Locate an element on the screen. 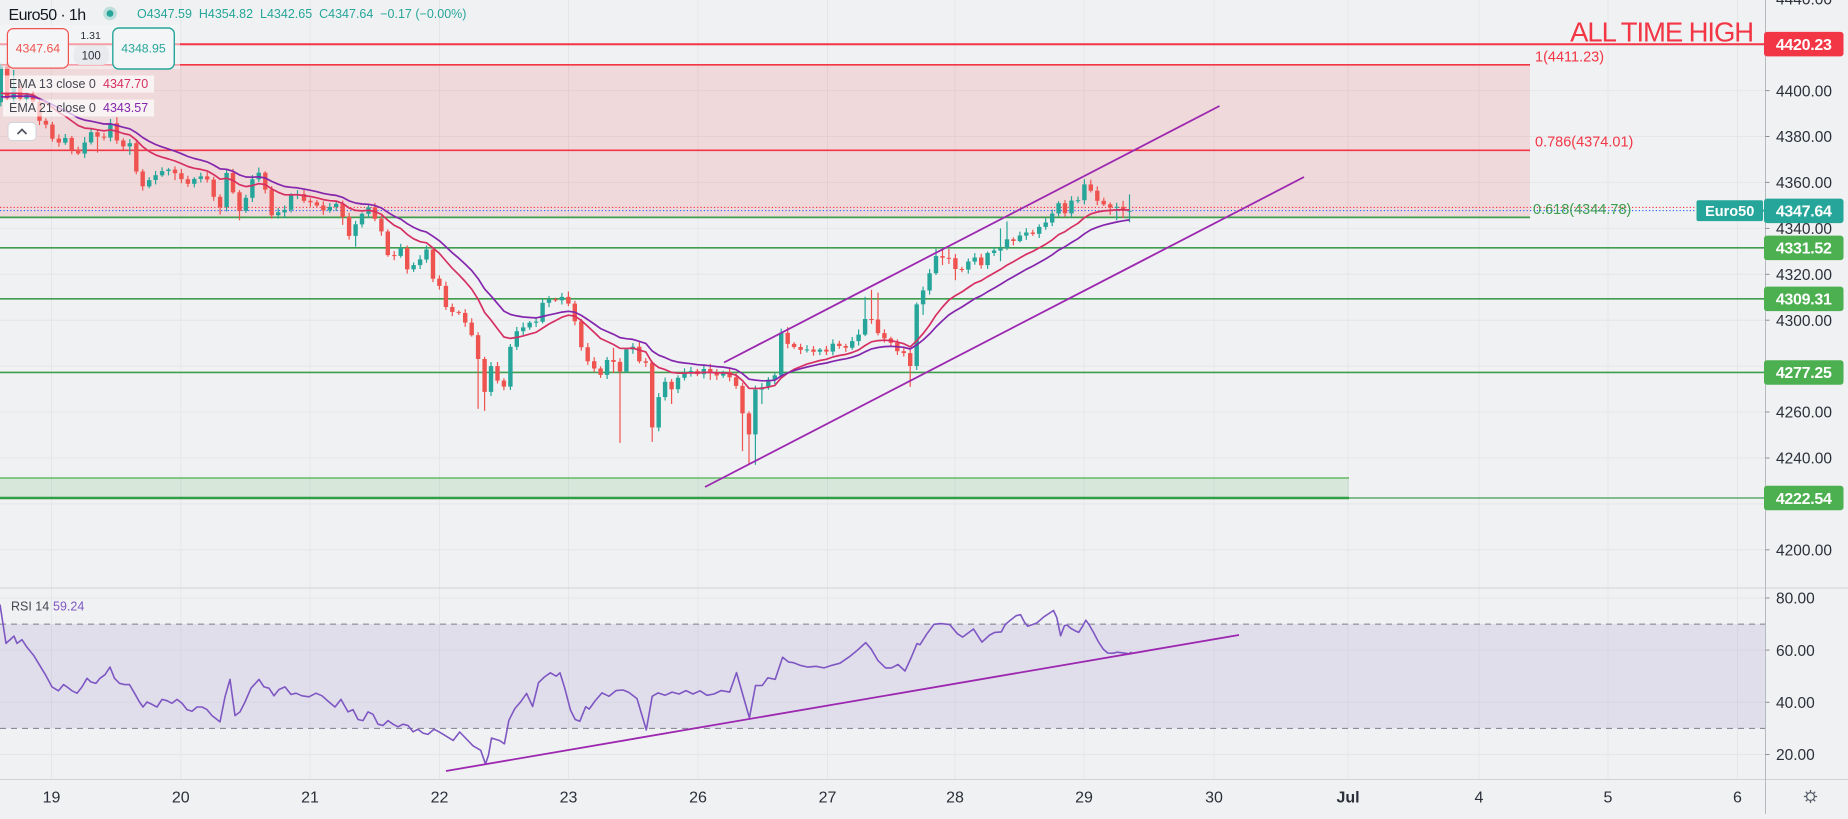 This screenshot has height=819, width=1848. svg-text: 4340.00 is located at coordinates (1804, 229).